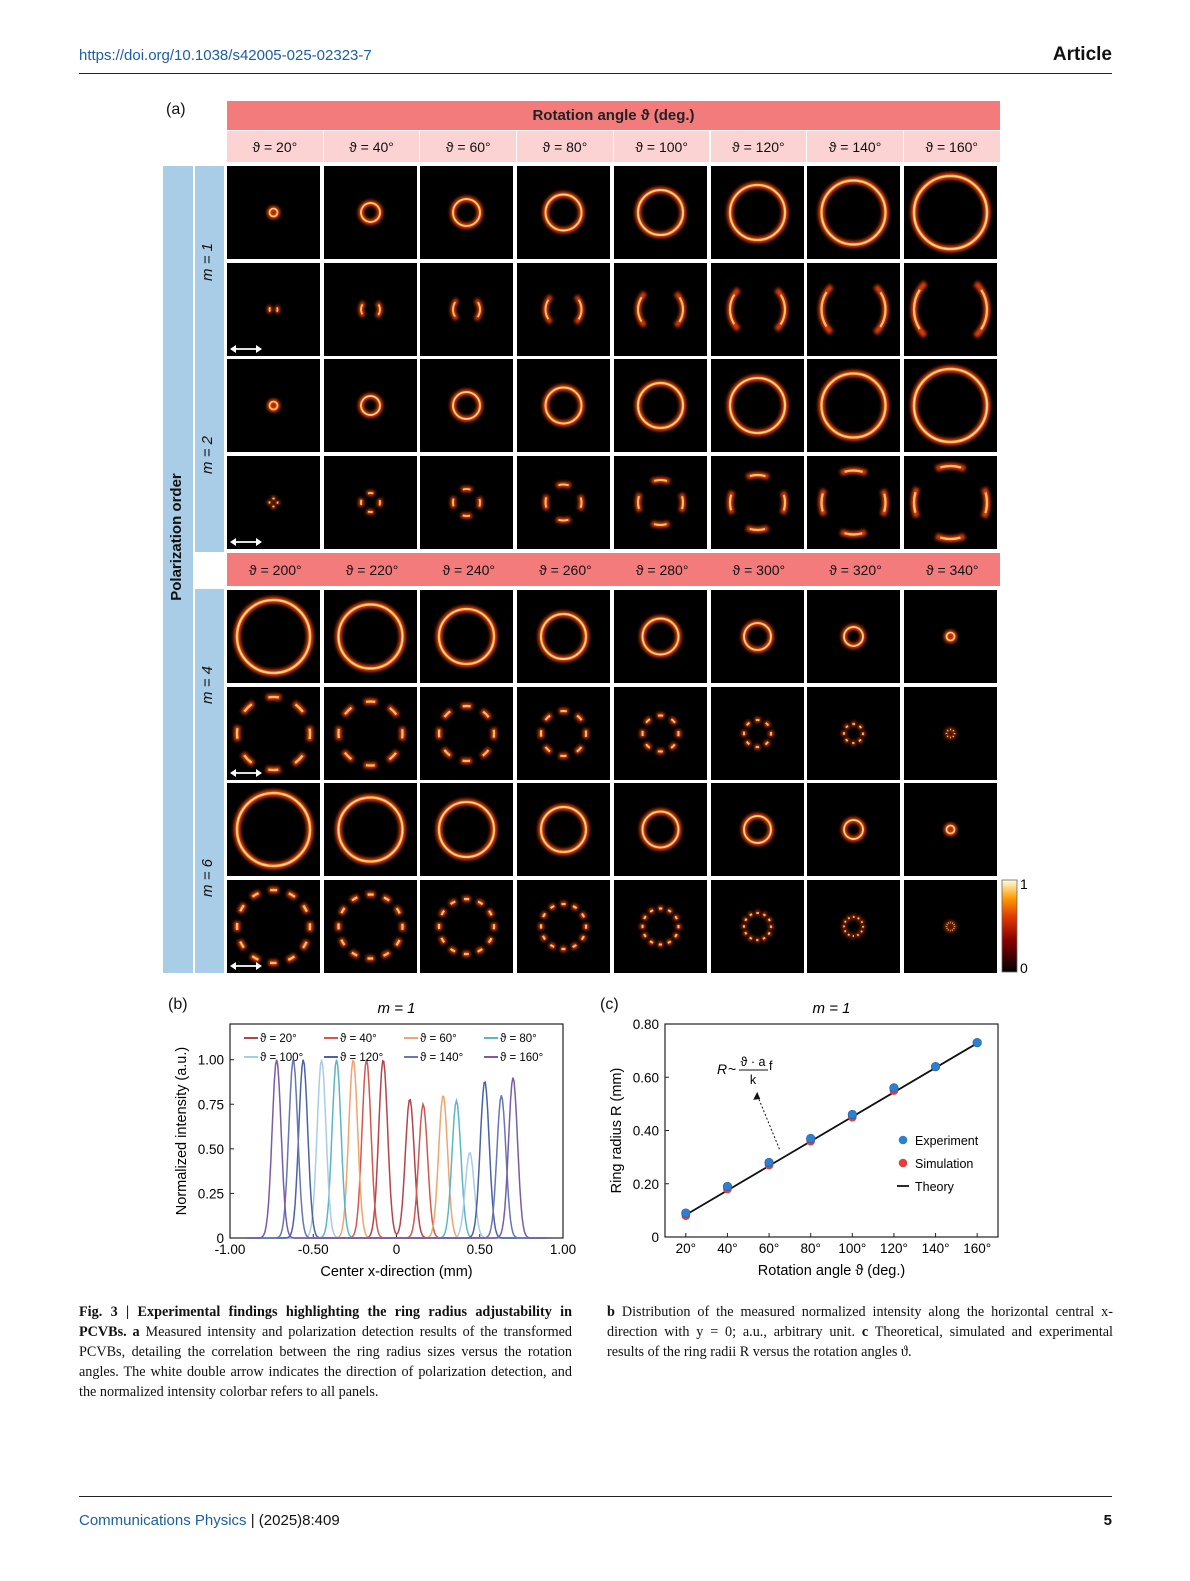 This screenshot has height=1581, width=1190. I want to click on top-angle-label: ϑ = 100°, so click(662, 146).